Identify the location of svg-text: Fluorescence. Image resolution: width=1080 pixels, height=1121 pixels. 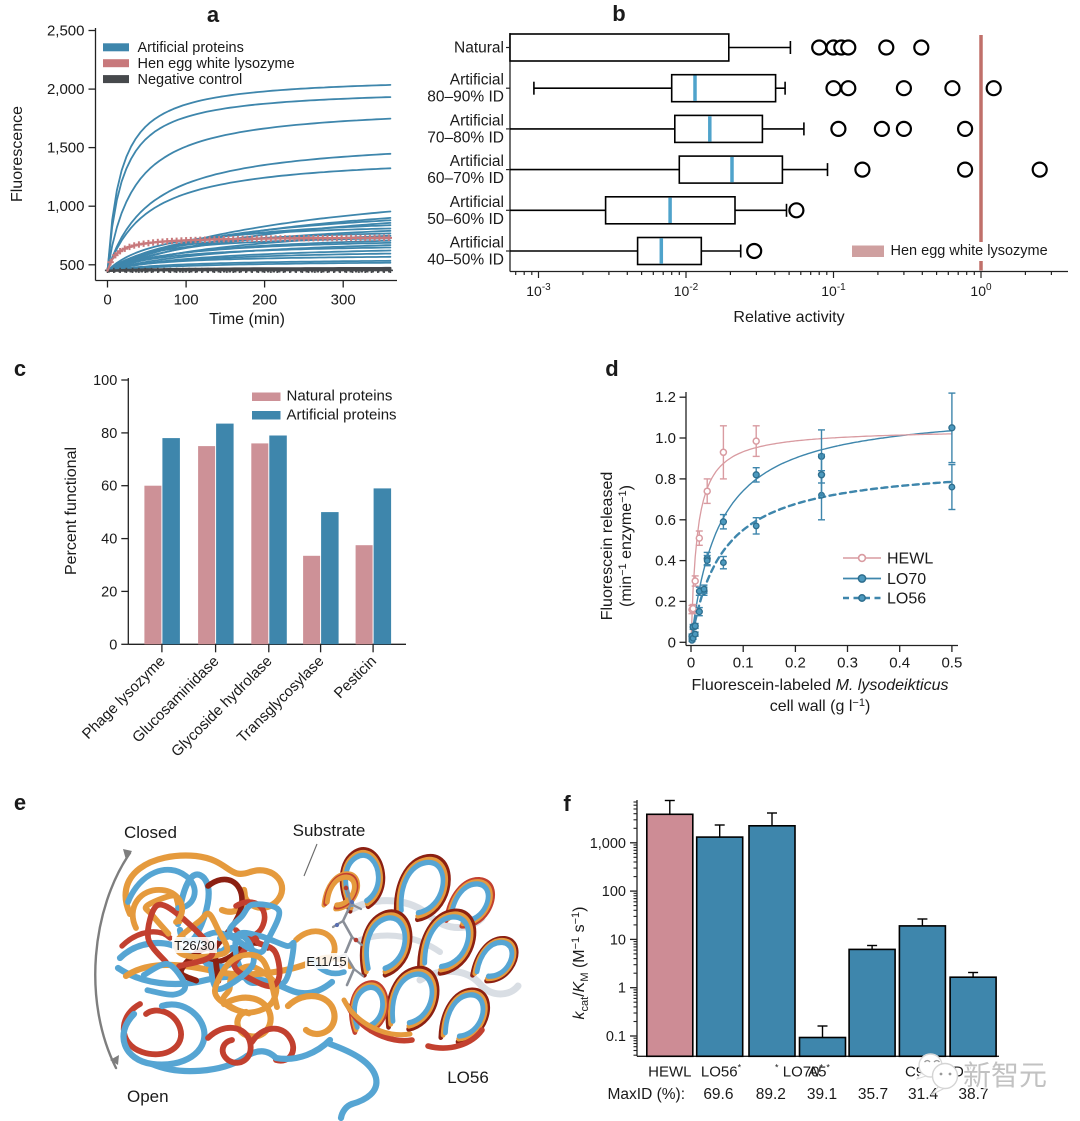
(17, 154).